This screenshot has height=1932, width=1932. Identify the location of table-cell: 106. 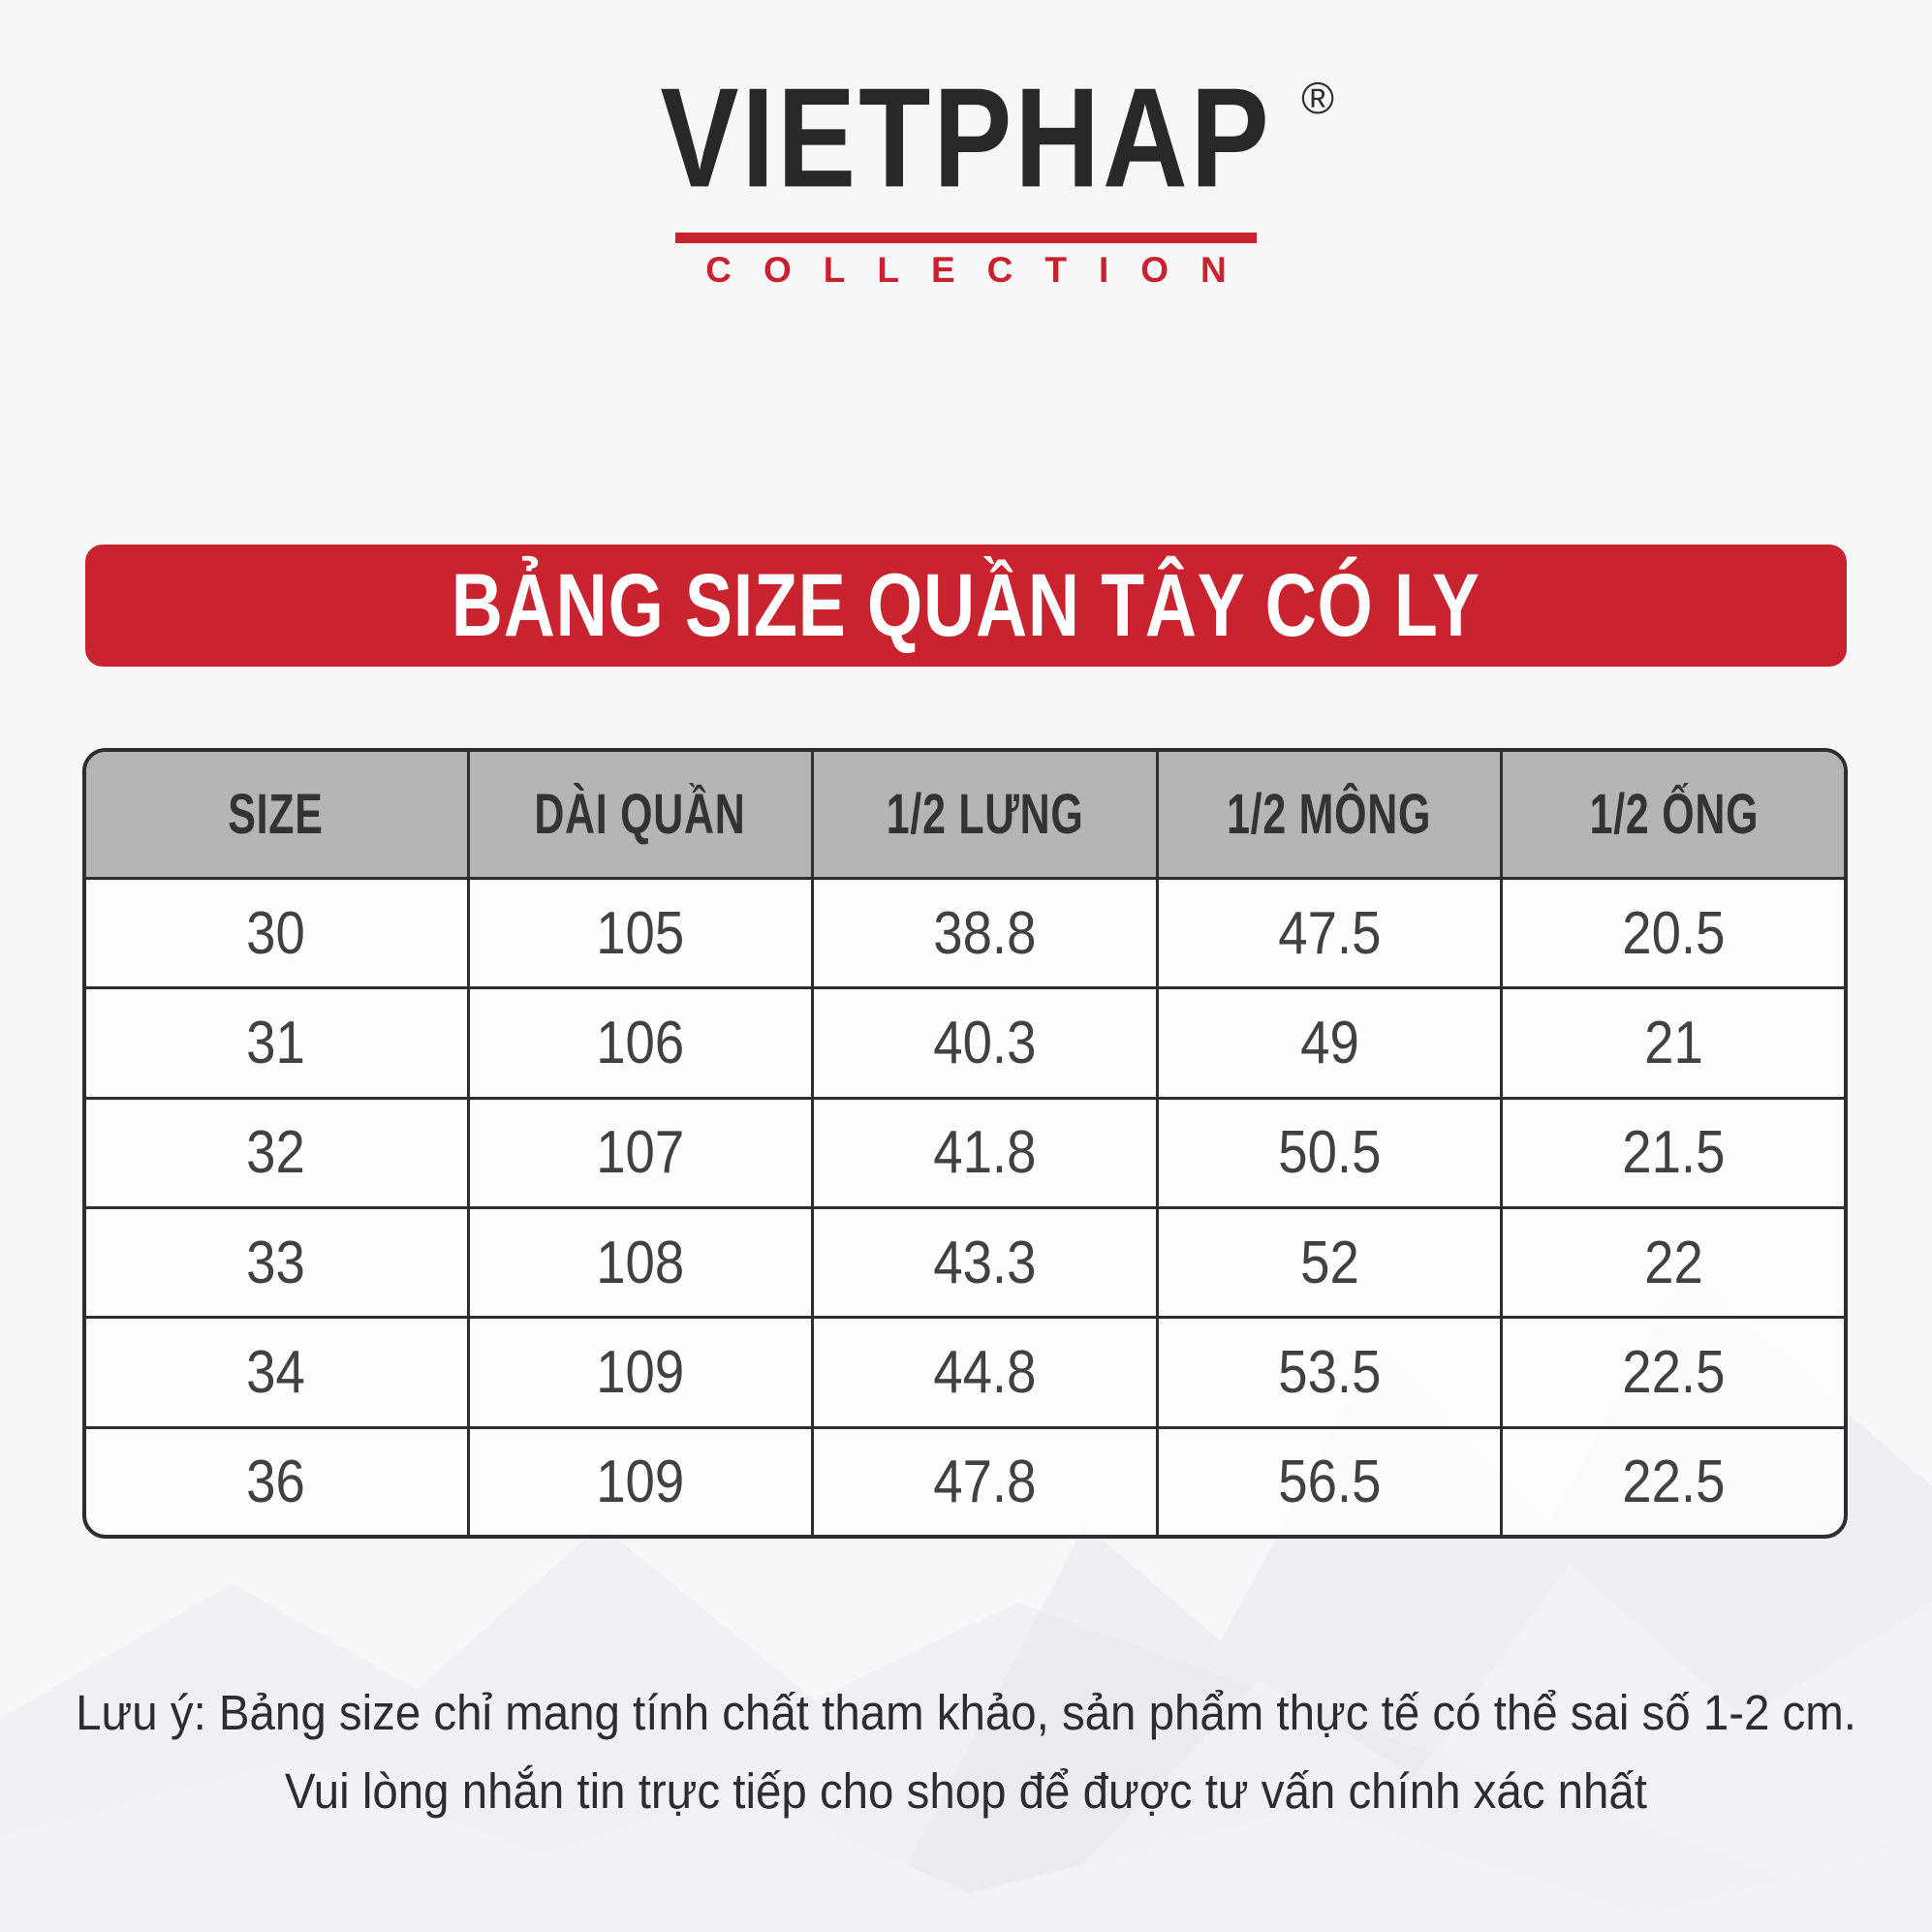
(640, 1043).